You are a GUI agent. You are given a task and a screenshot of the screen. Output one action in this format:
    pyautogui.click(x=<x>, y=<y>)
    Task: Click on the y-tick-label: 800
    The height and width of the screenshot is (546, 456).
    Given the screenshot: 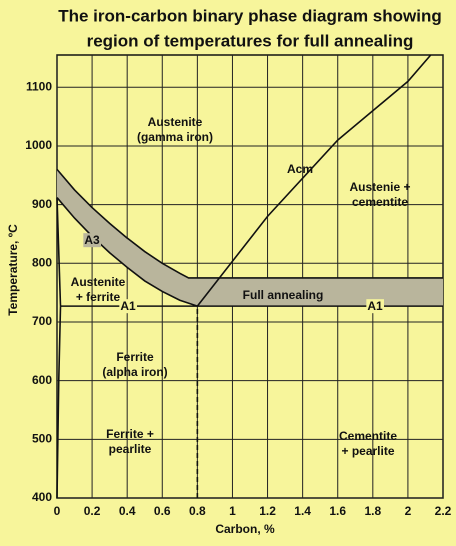 What is the action you would take?
    pyautogui.click(x=42, y=262)
    